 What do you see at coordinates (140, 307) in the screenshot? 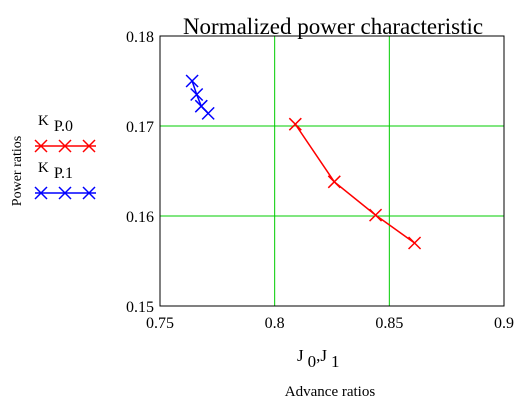
I see `y-tick-label: 0.15` at bounding box center [140, 307].